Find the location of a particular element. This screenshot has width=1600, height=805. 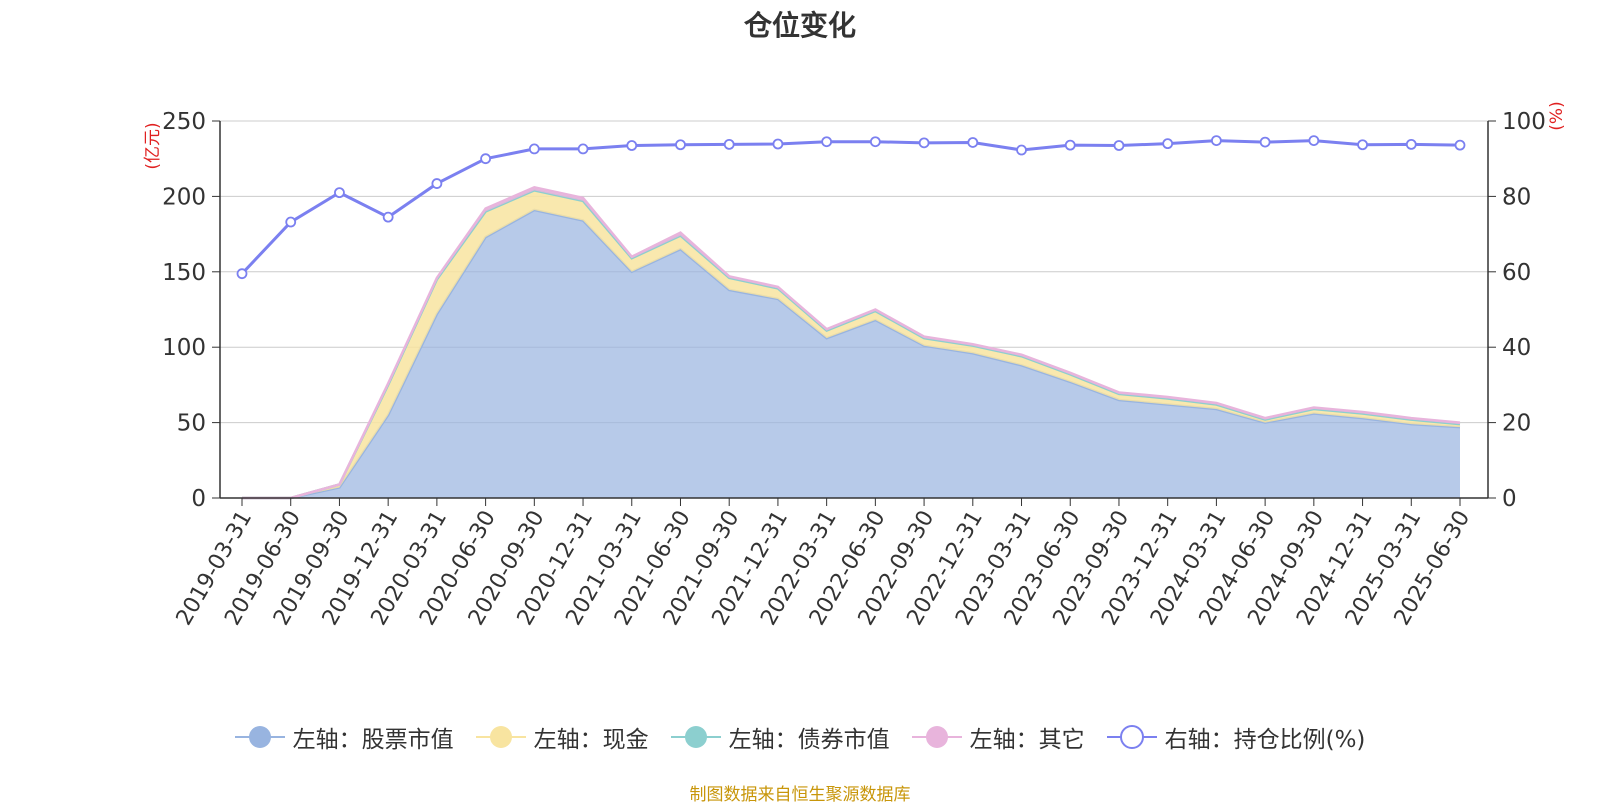

right-axis-tick-label: 40 is located at coordinates (1516, 348).